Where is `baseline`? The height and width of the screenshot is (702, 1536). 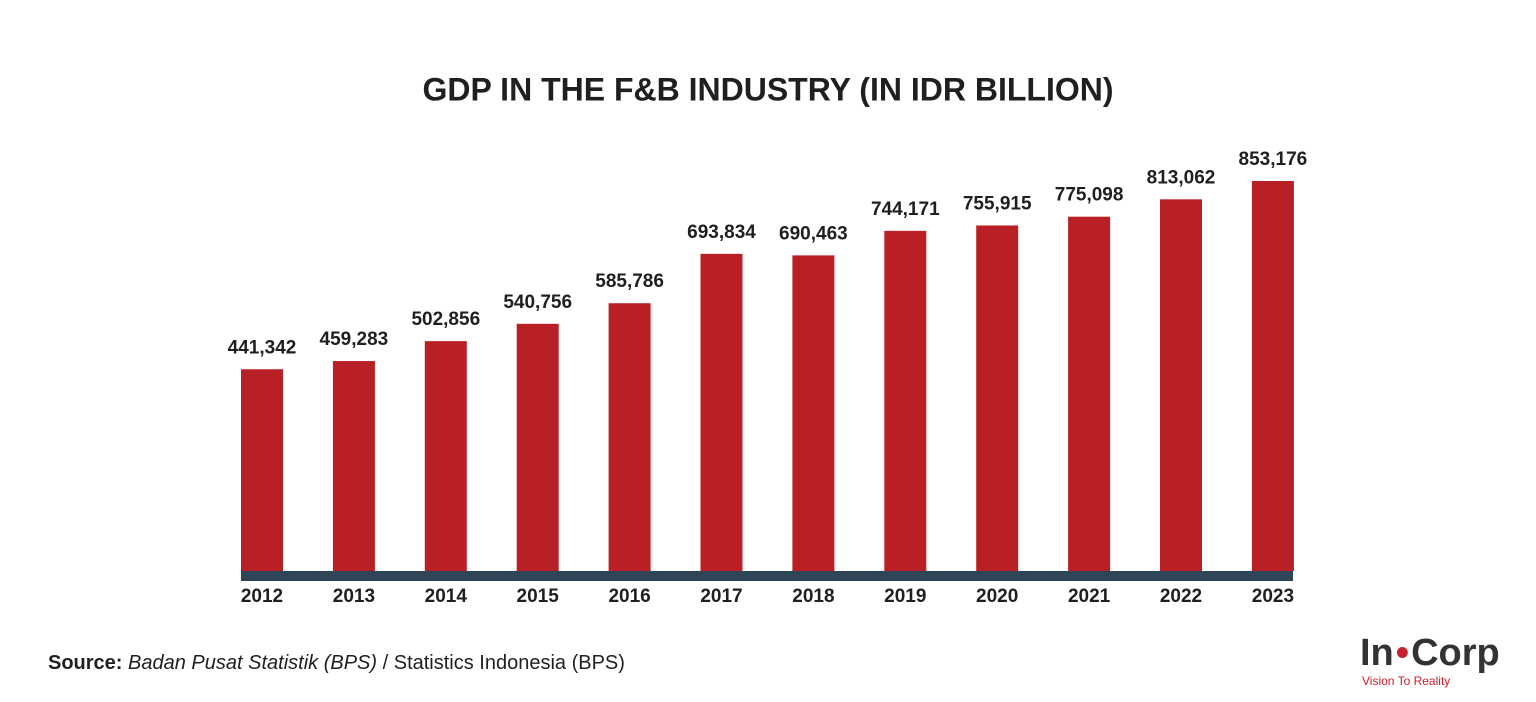 baseline is located at coordinates (767, 576).